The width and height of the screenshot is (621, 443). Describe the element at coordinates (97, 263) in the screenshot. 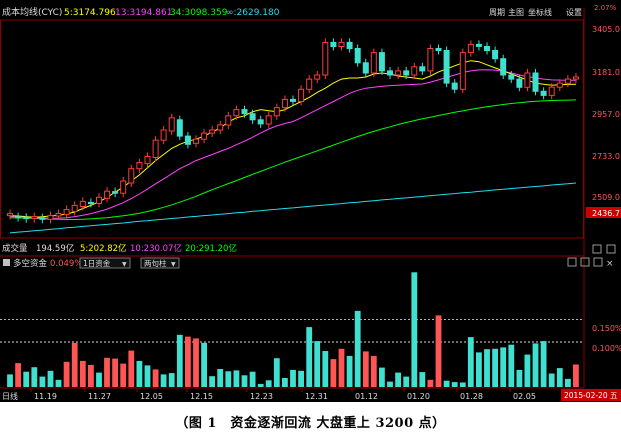

I see `indicator-period-select-value: 1日资金` at that location.